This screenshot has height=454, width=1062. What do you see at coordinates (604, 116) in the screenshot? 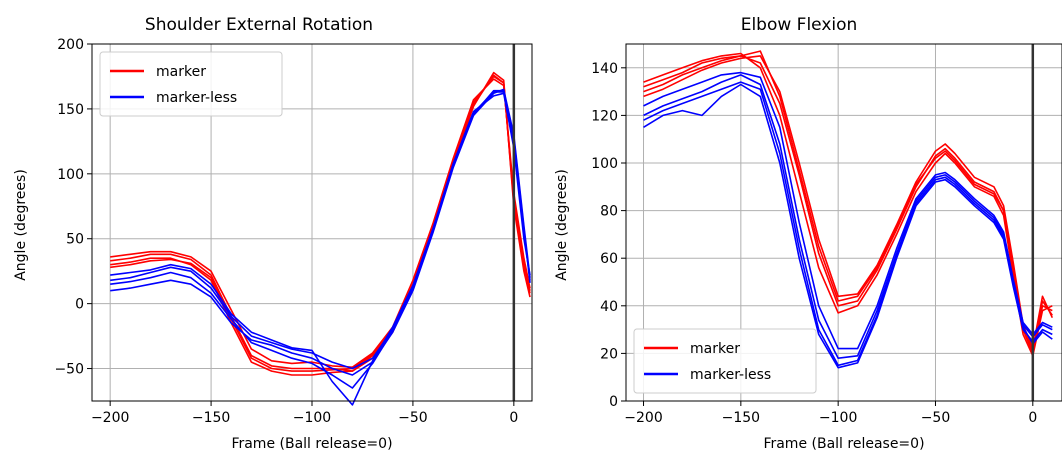
I see `y-tick-label: 120` at bounding box center [604, 116].